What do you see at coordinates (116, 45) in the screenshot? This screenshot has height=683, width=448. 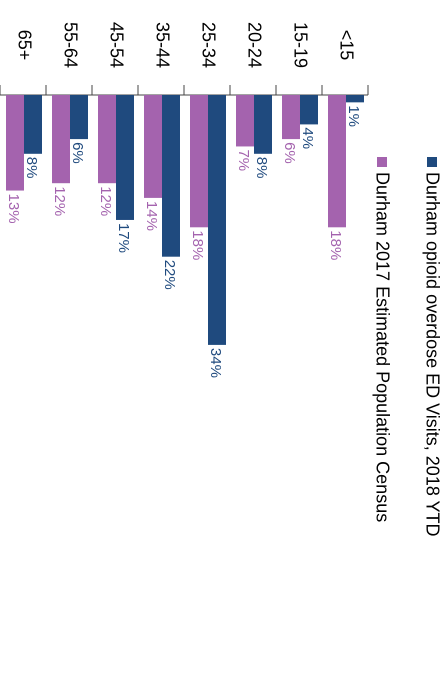 I see `category-label: 45-54` at bounding box center [116, 45].